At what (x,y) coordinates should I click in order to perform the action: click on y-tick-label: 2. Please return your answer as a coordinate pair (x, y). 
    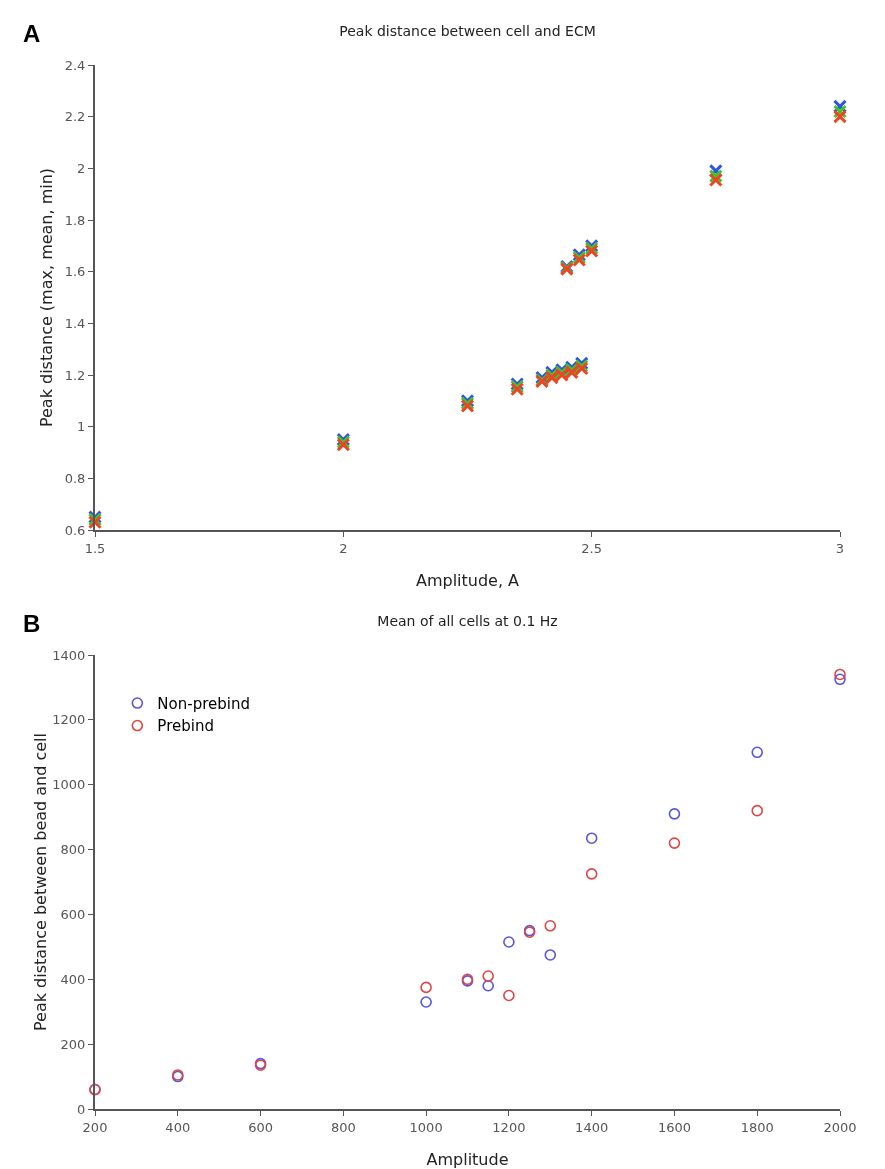
    Looking at the image, I should click on (81, 168).